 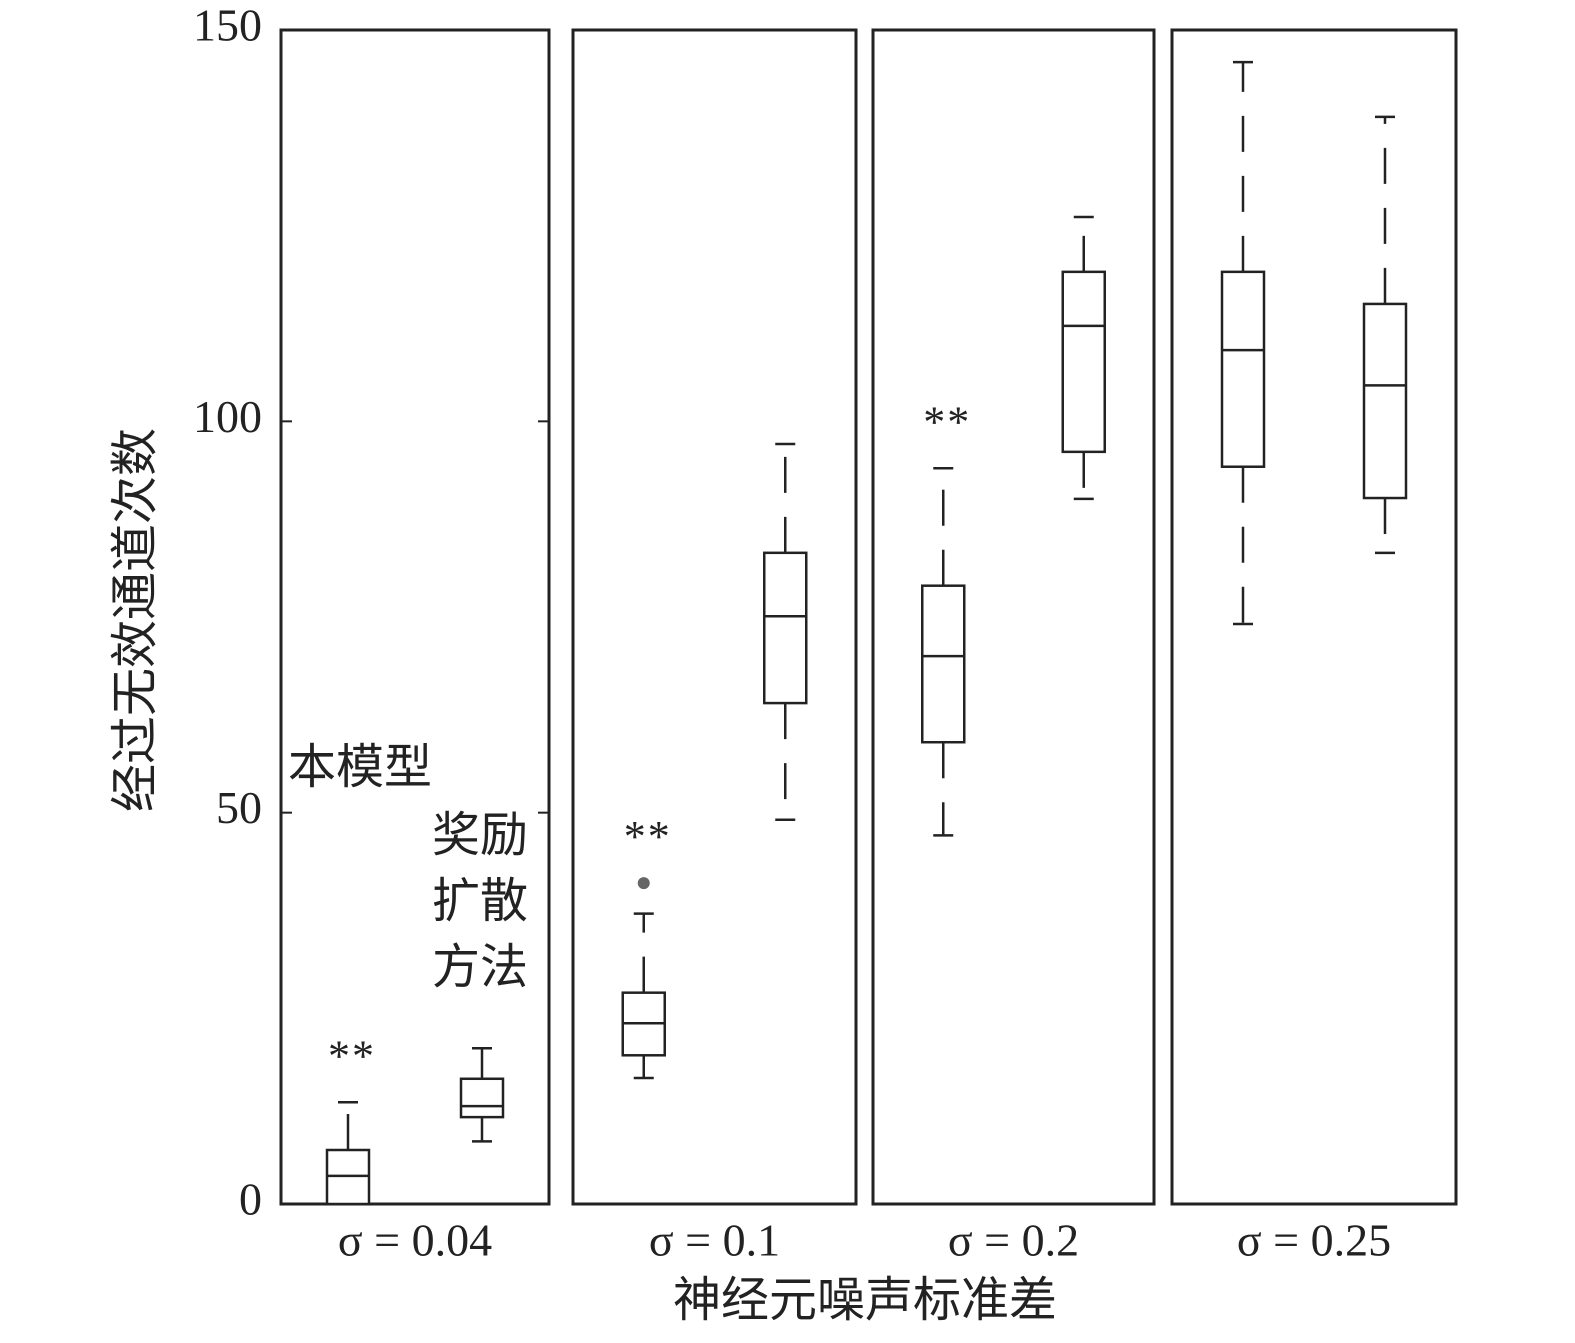 I want to click on y-tick-label: 150, so click(x=227, y=25).